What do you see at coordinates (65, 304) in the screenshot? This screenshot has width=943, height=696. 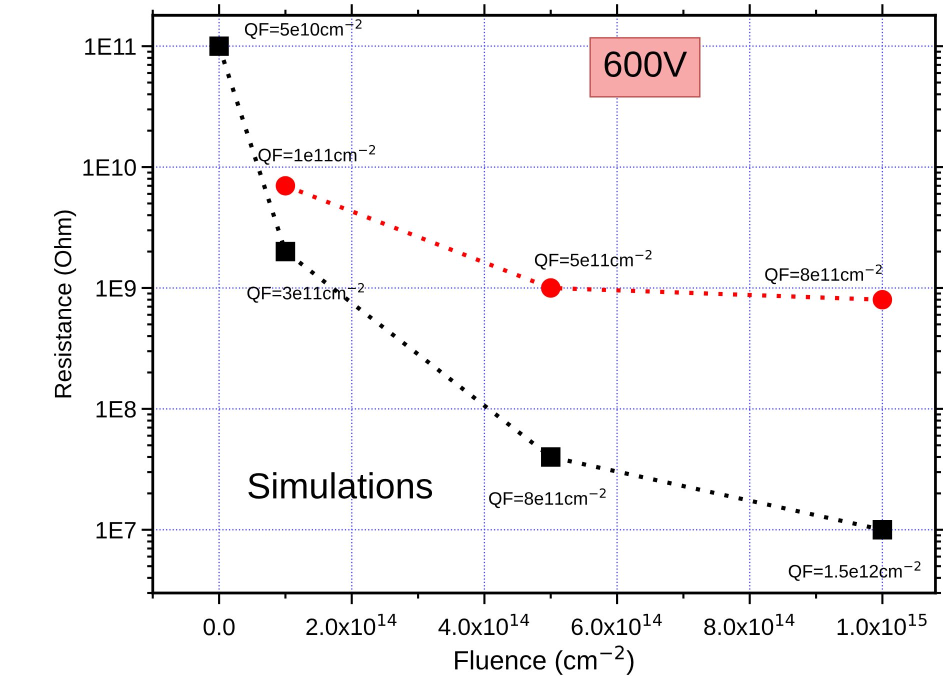 I see `y-axis-title: Resistance (Ohm)` at bounding box center [65, 304].